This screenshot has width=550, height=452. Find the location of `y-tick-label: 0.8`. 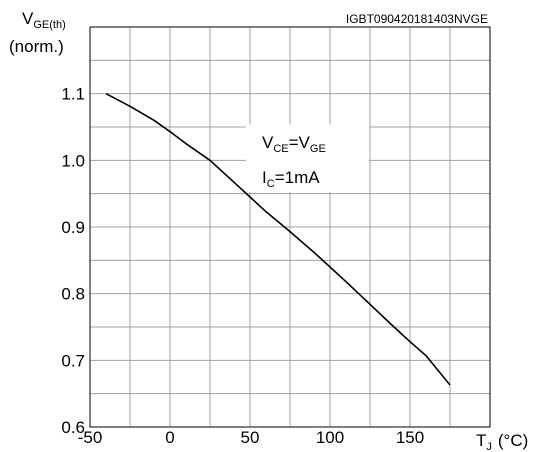

y-tick-label: 0.8 is located at coordinates (73, 294).